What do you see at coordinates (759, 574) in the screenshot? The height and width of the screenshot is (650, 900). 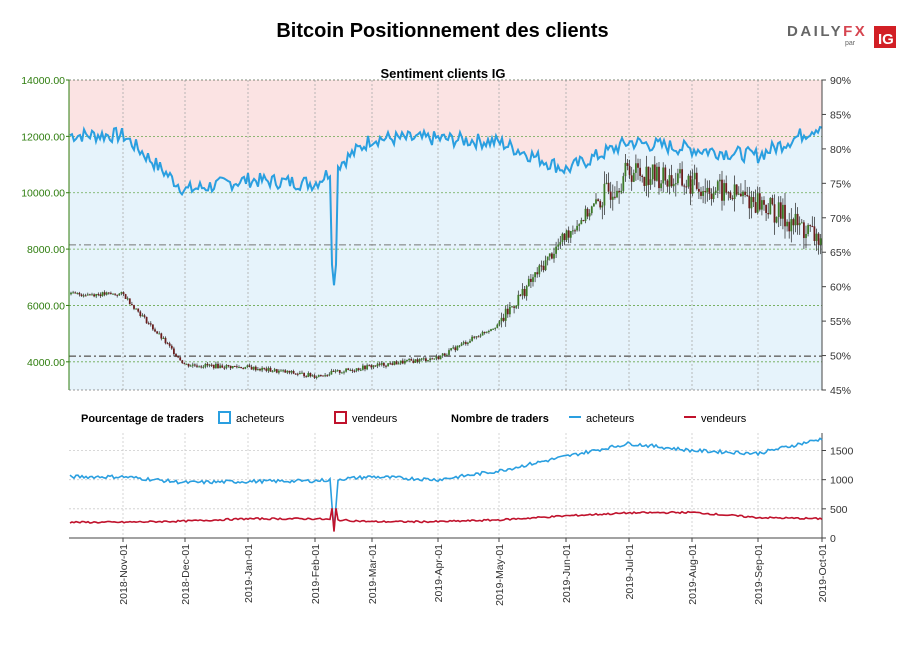 I see `x-tick-label: 2019-Sep-01` at bounding box center [759, 574].